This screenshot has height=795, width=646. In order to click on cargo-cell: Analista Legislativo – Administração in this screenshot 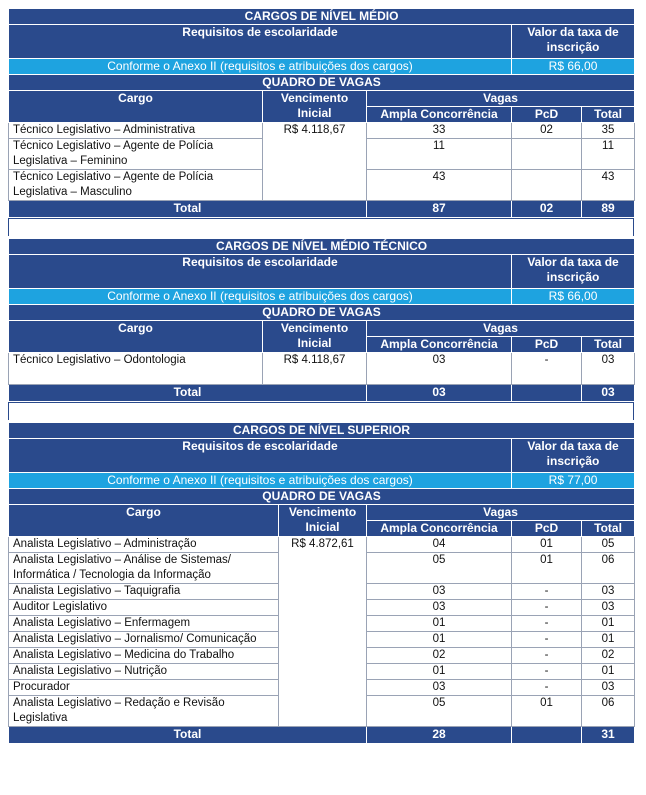, I will do `click(143, 544)`.